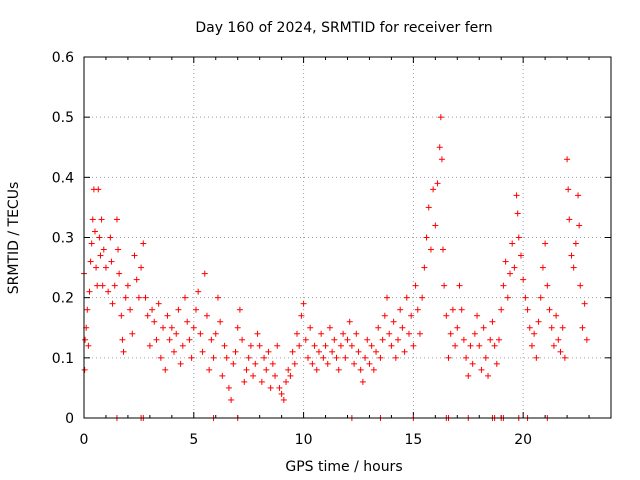 This screenshot has height=480, width=640. What do you see at coordinates (69, 419) in the screenshot?
I see `y-tick-label: 0` at bounding box center [69, 419].